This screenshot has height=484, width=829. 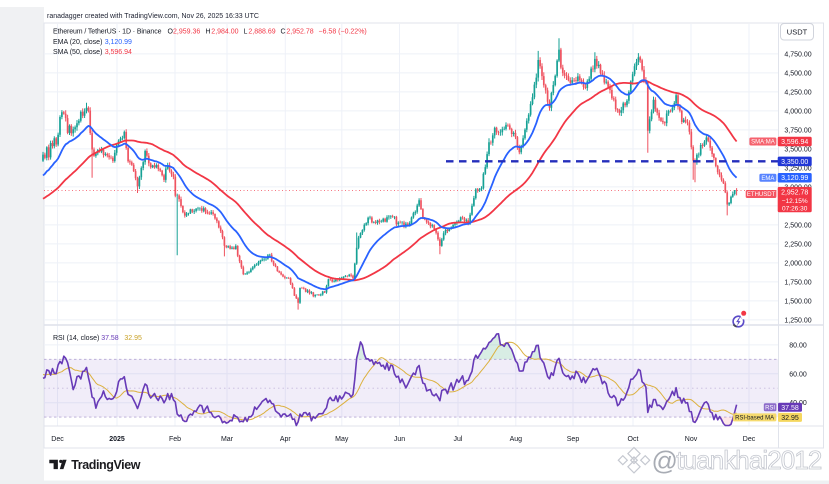 I want to click on svg-text: RSI, so click(x=770, y=409).